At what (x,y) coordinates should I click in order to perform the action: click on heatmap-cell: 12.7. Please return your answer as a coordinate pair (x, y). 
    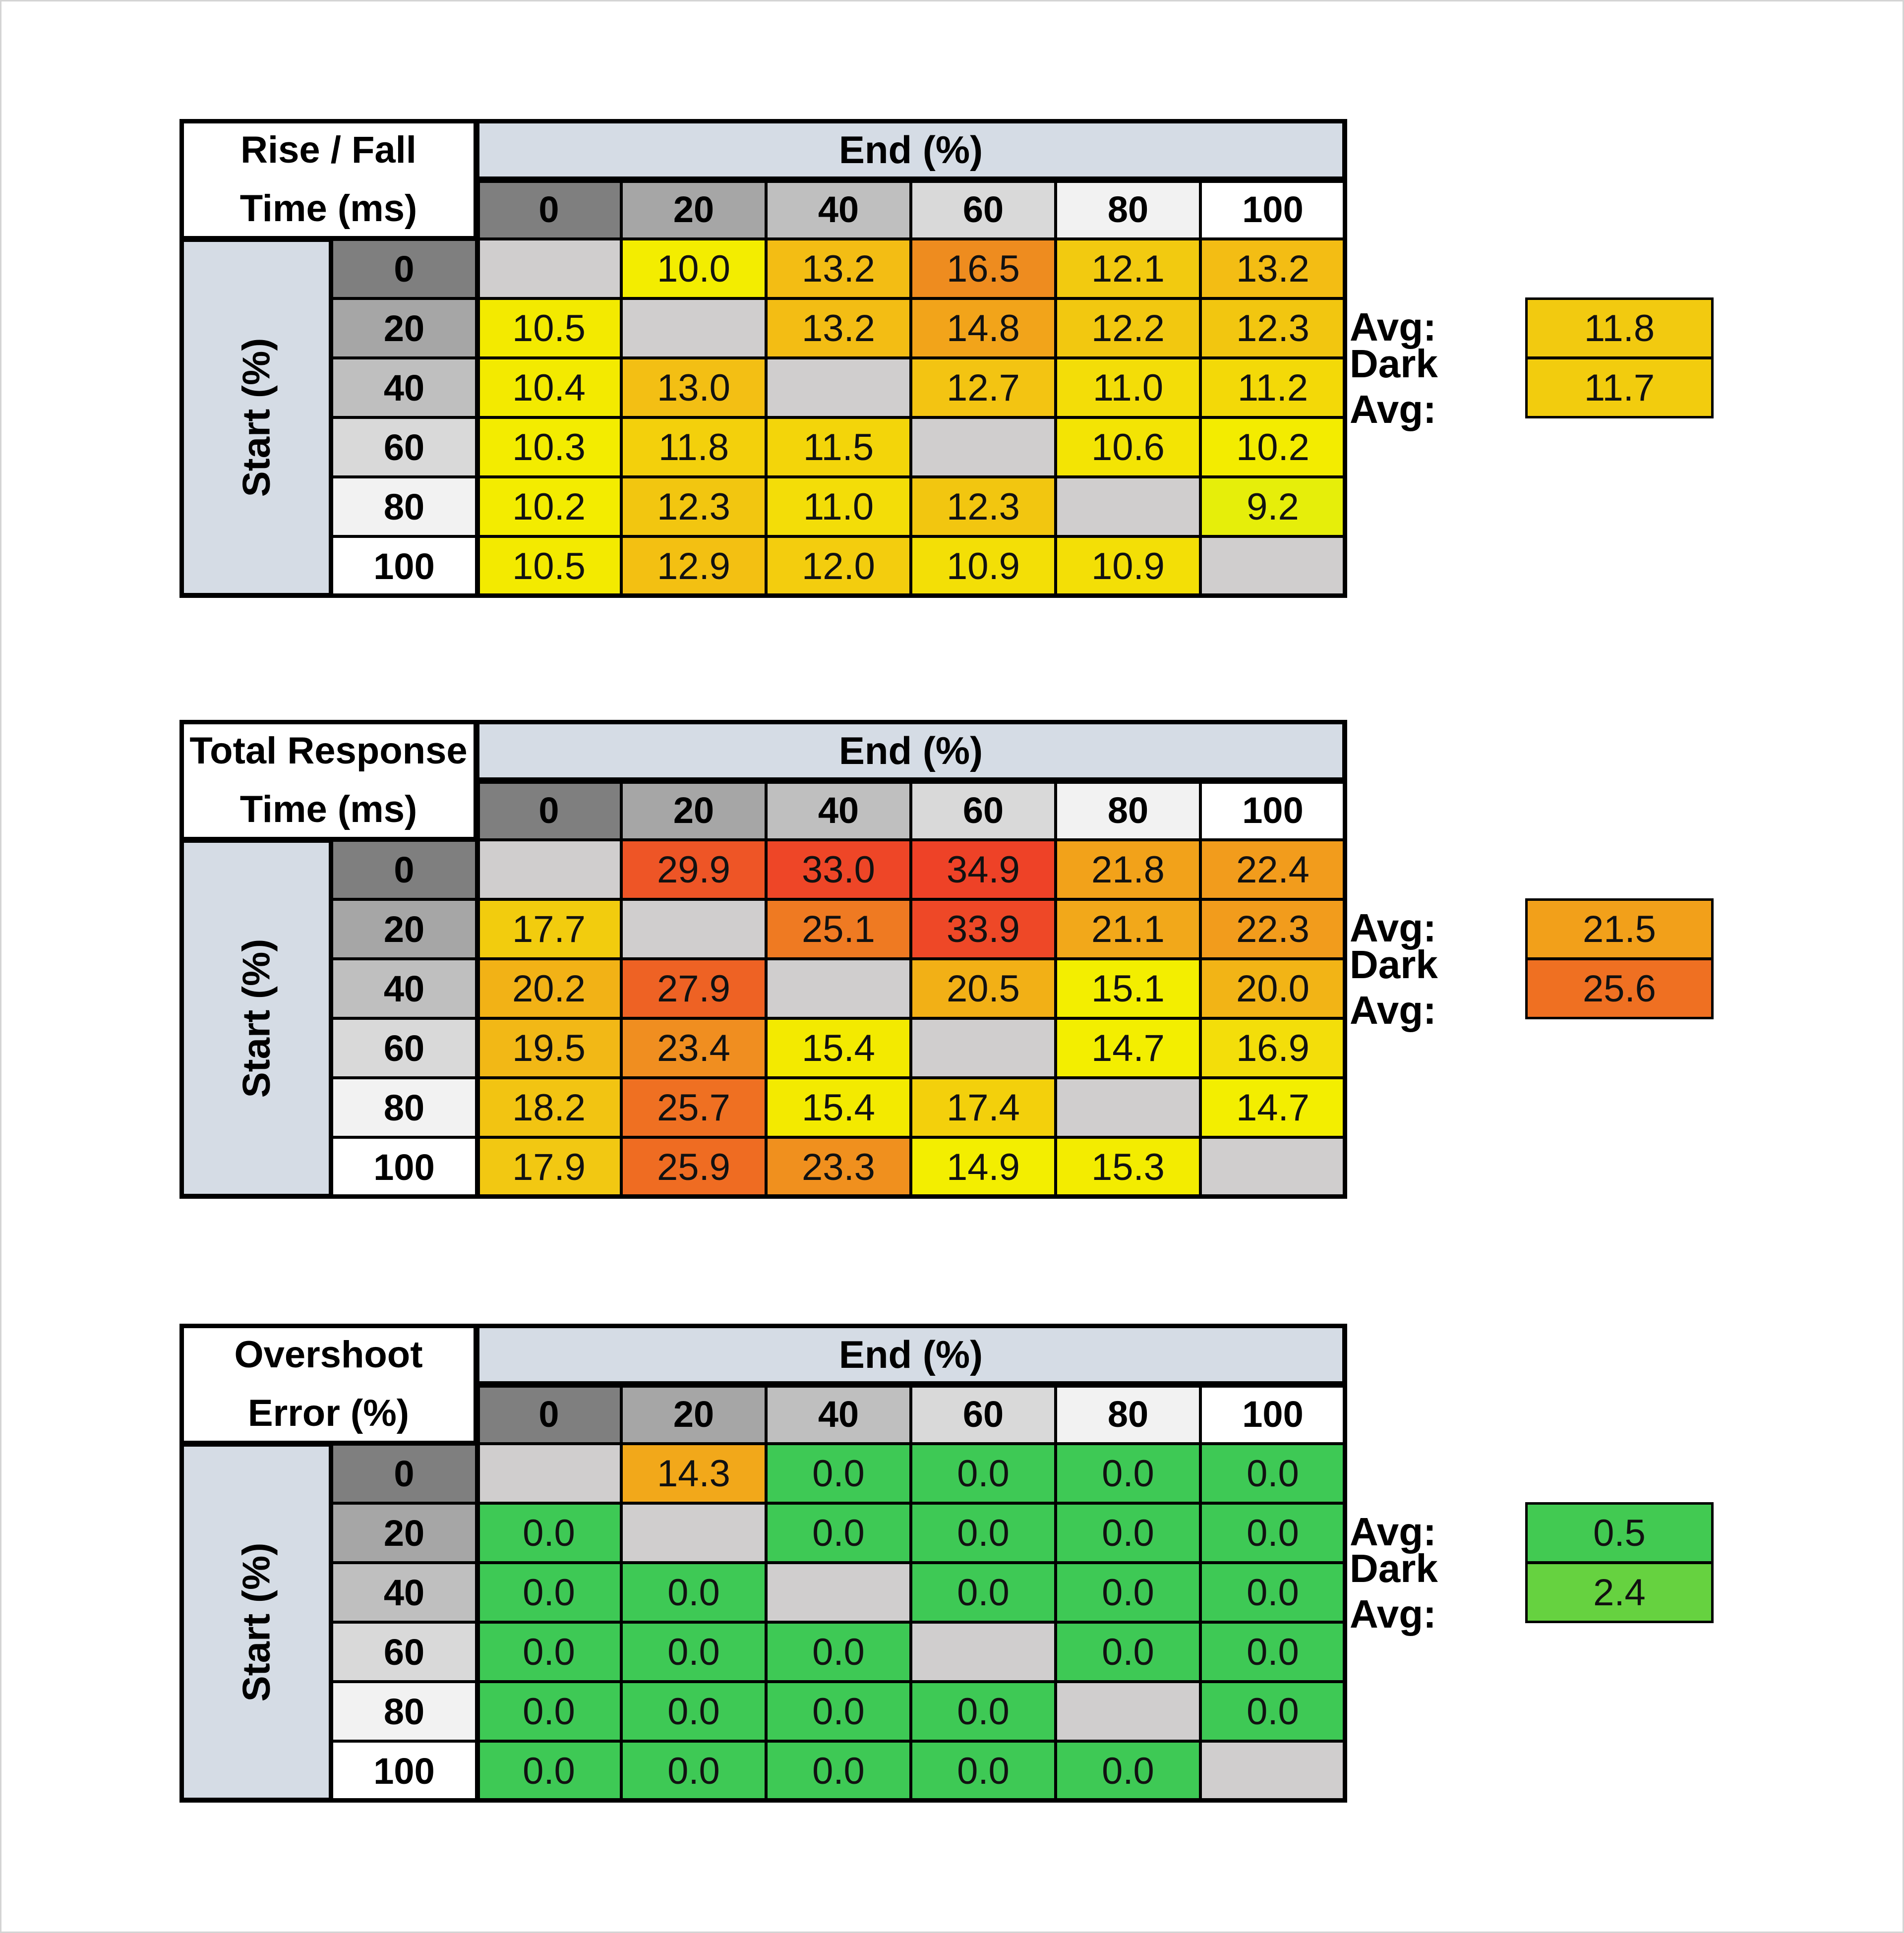
    Looking at the image, I should click on (983, 387).